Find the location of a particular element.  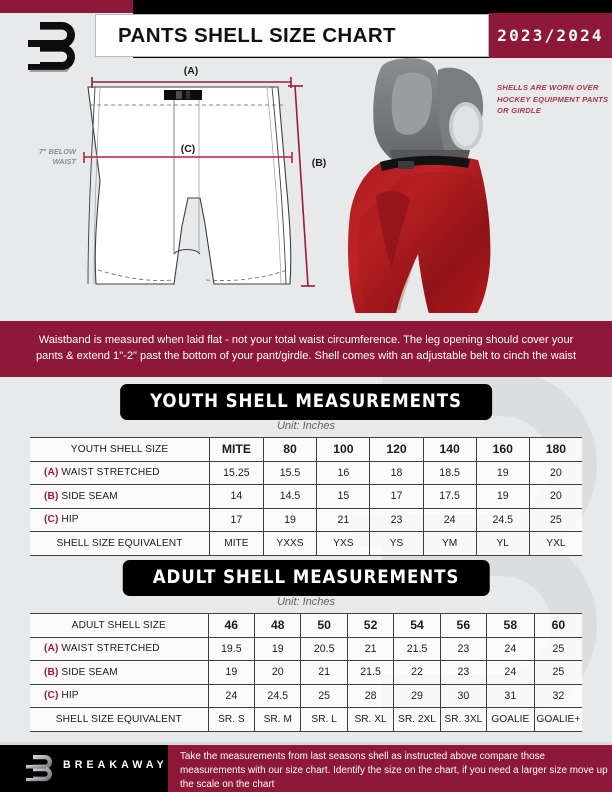

page-title-box: PANTS SHELL SIZE CHART is located at coordinates (292, 35).